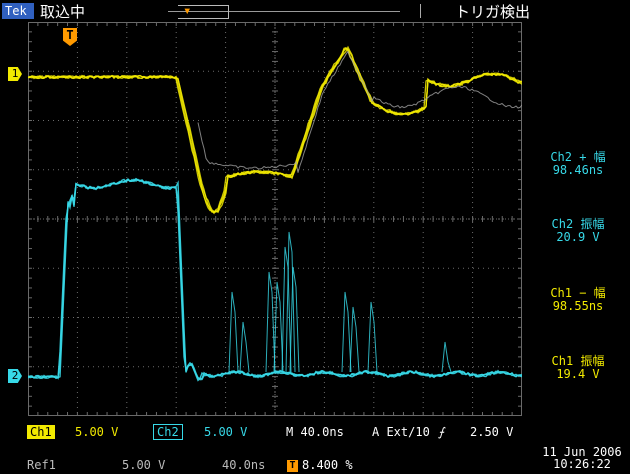 The height and width of the screenshot is (474, 630). What do you see at coordinates (401, 432) in the screenshot?
I see `trigger-source: A Ext/10` at bounding box center [401, 432].